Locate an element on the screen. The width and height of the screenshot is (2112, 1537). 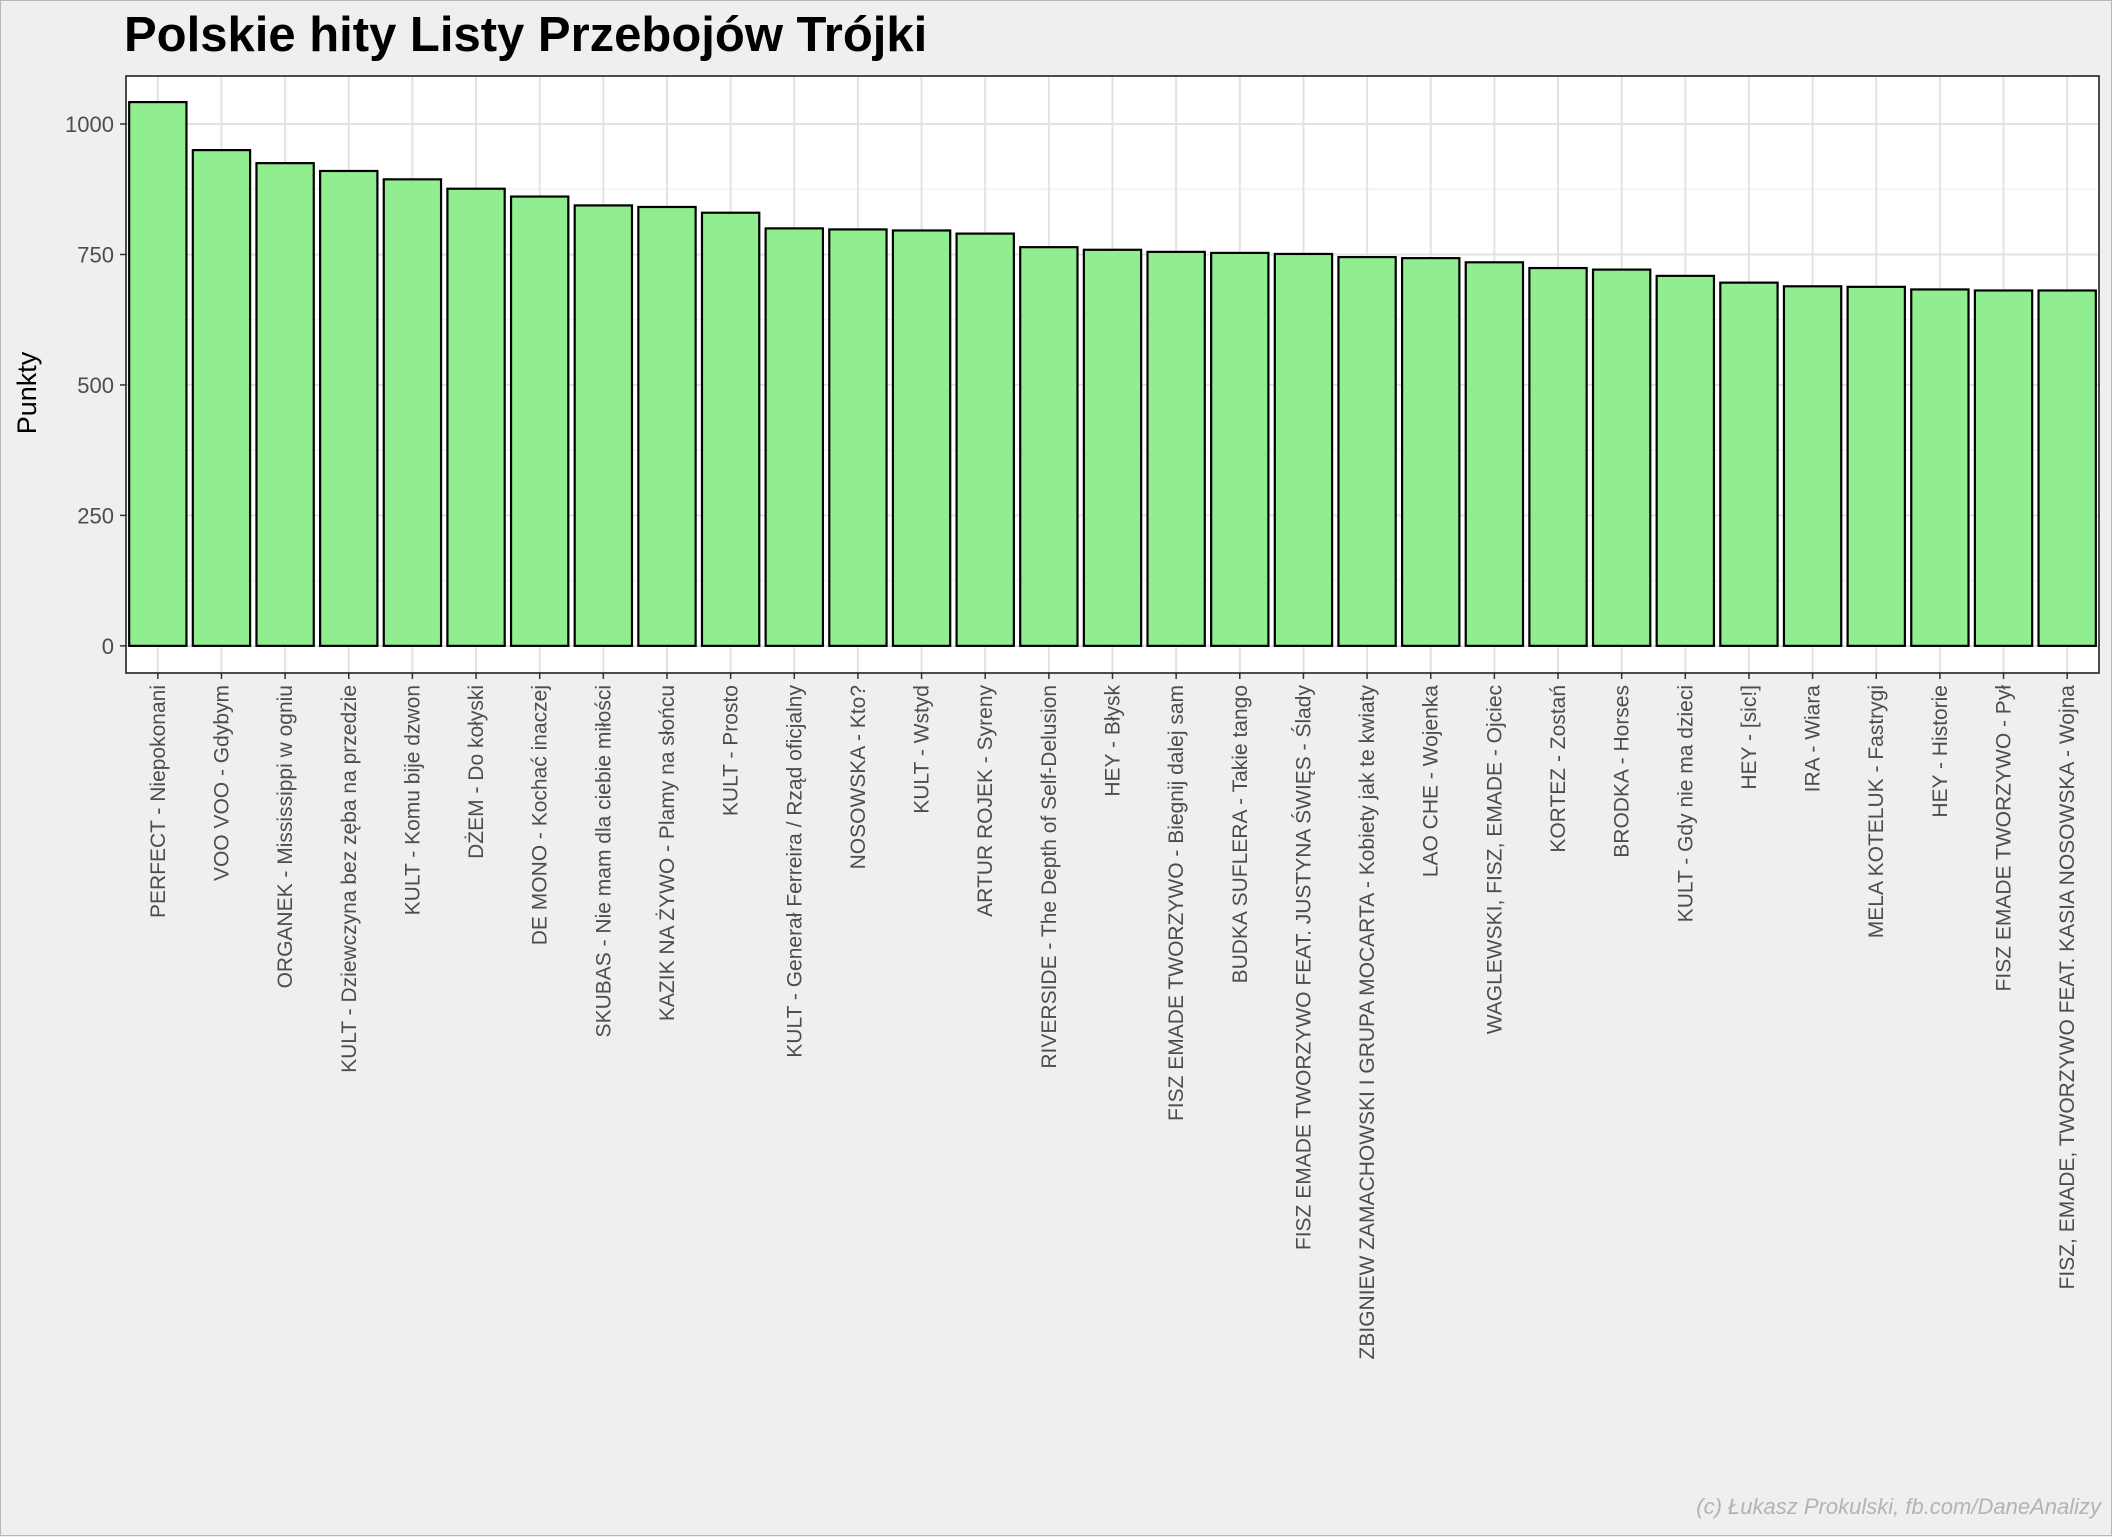
x-tick-label: KULT - Komu bije dzwon is located at coordinates (412, 800).